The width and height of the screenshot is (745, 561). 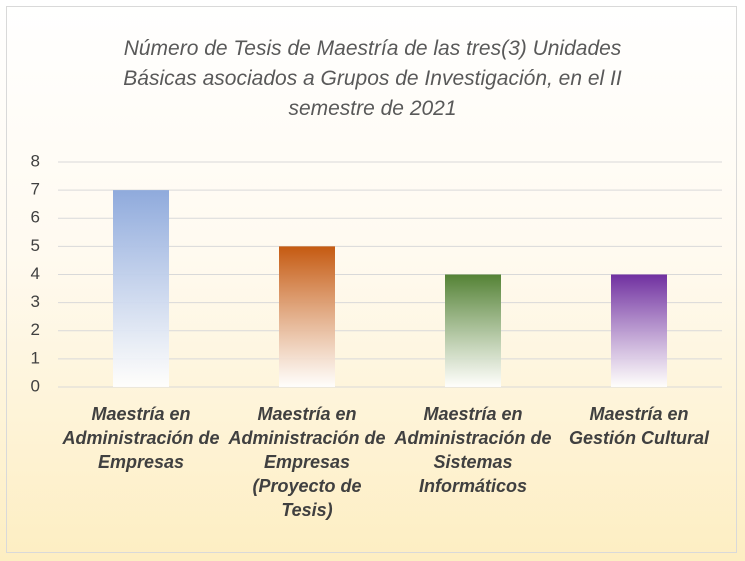 What do you see at coordinates (35, 273) in the screenshot?
I see `y-tick-label: 4` at bounding box center [35, 273].